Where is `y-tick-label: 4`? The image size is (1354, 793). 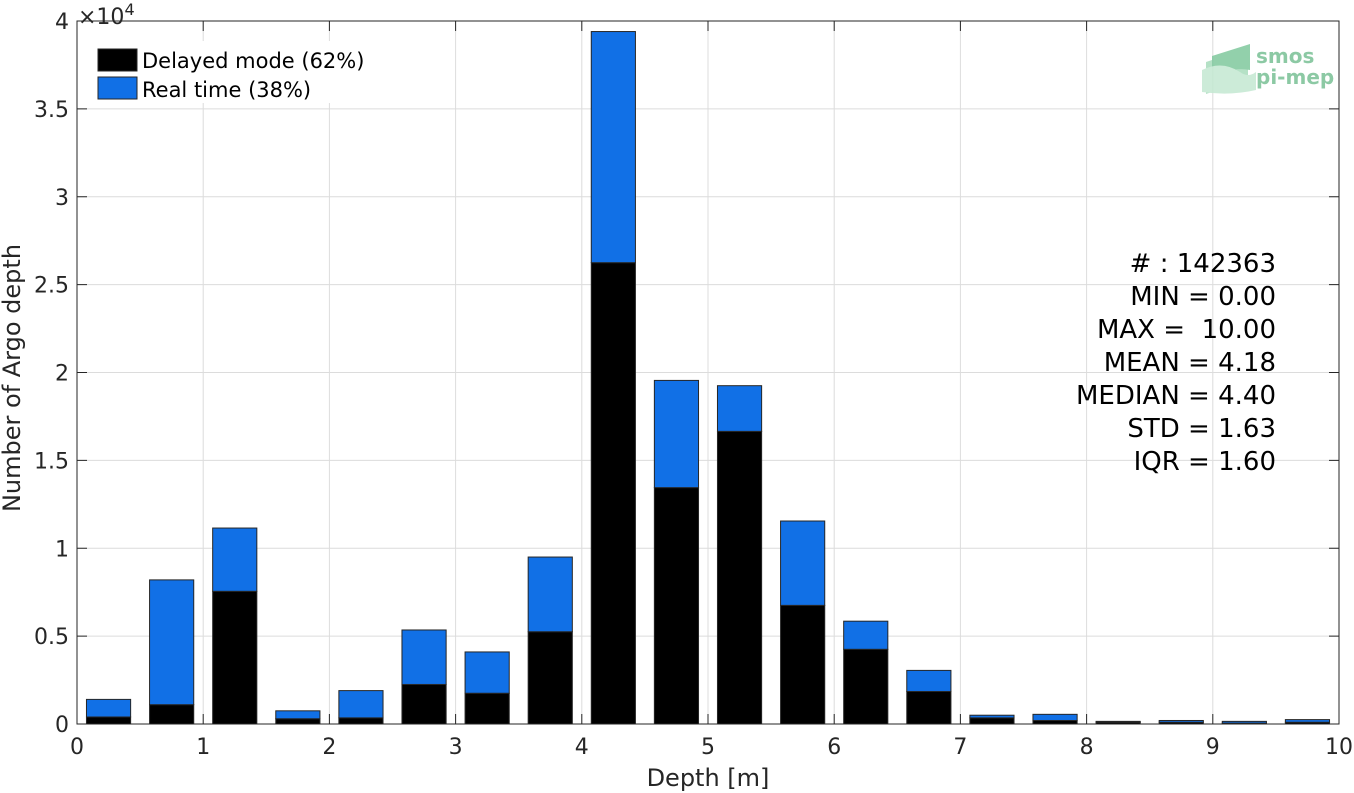 y-tick-label: 4 is located at coordinates (62, 22).